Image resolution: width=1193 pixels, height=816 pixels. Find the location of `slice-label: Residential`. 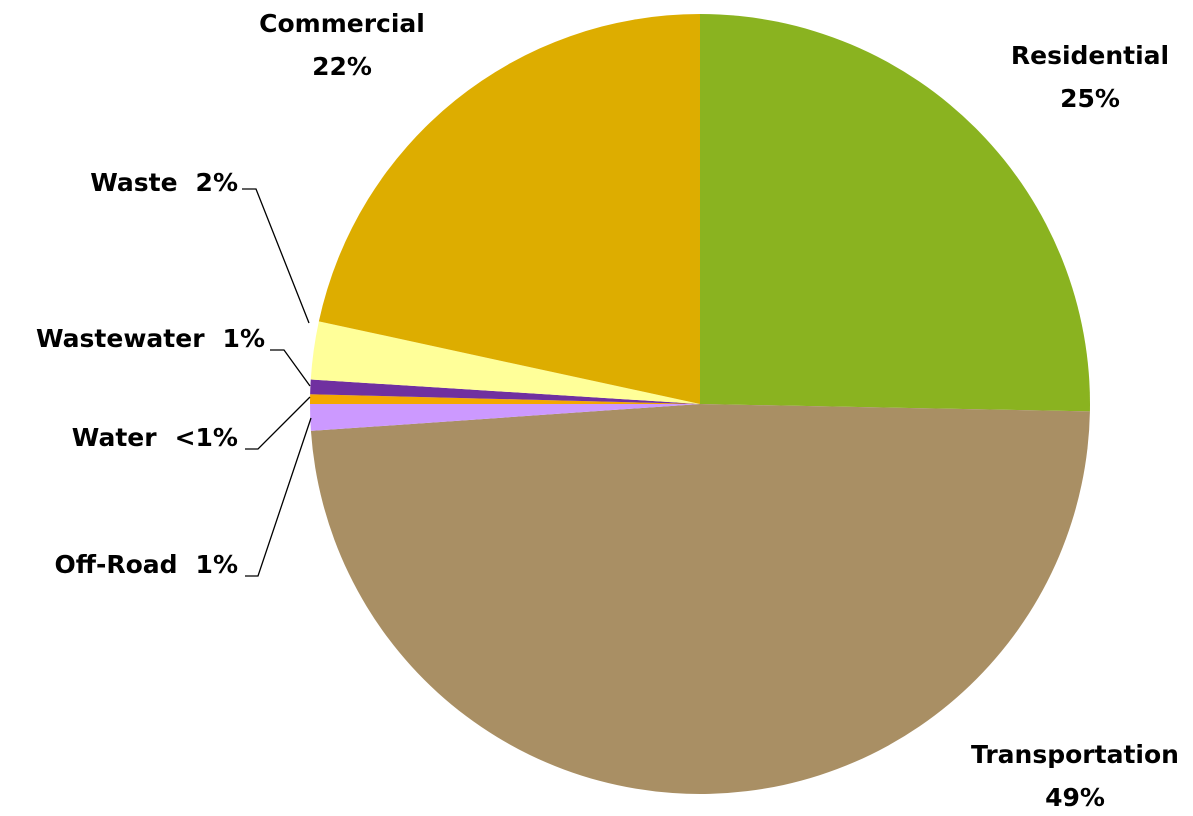

slice-label: Residential is located at coordinates (1090, 55).